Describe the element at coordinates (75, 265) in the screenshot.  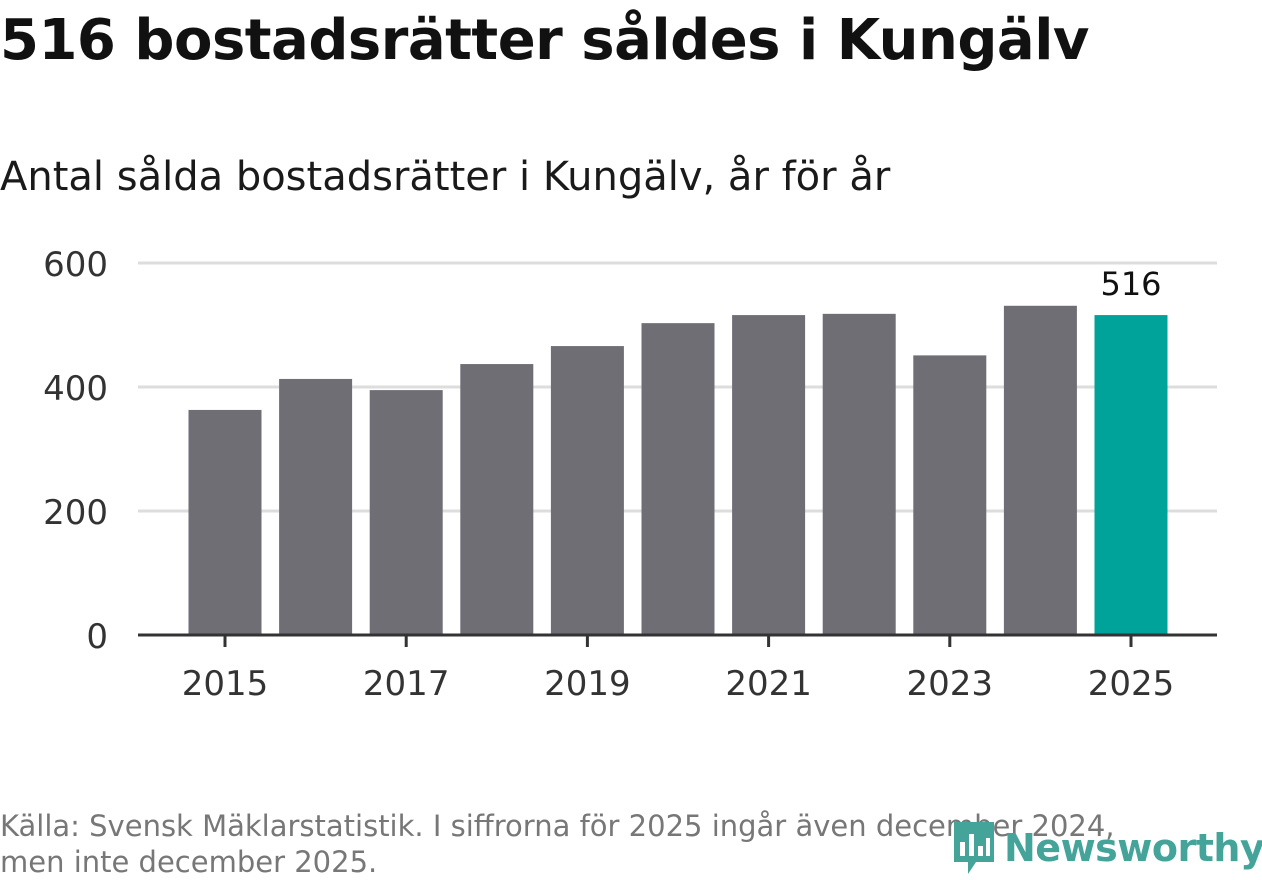
I see `y-tick-label-600: 600` at that location.